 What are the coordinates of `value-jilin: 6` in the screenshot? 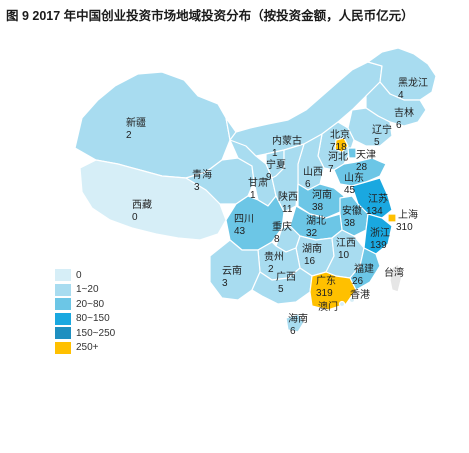 It's located at (399, 125).